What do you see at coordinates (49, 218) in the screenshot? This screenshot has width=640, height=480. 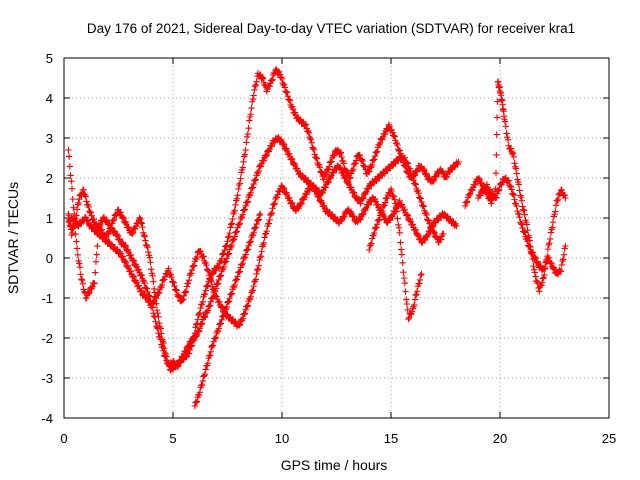 I see `y-tick-label: 1` at bounding box center [49, 218].